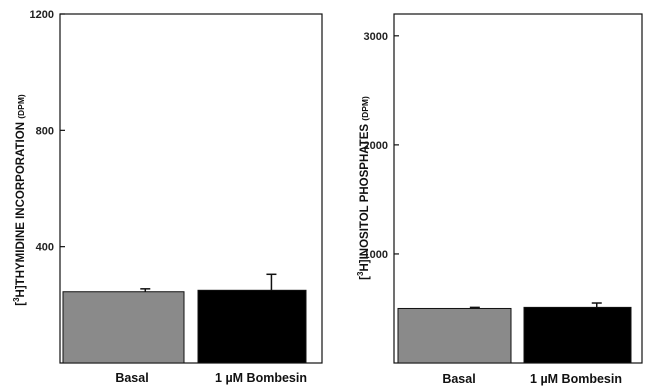  Describe the element at coordinates (45, 248) in the screenshot. I see `y-tick-label: 400` at that location.